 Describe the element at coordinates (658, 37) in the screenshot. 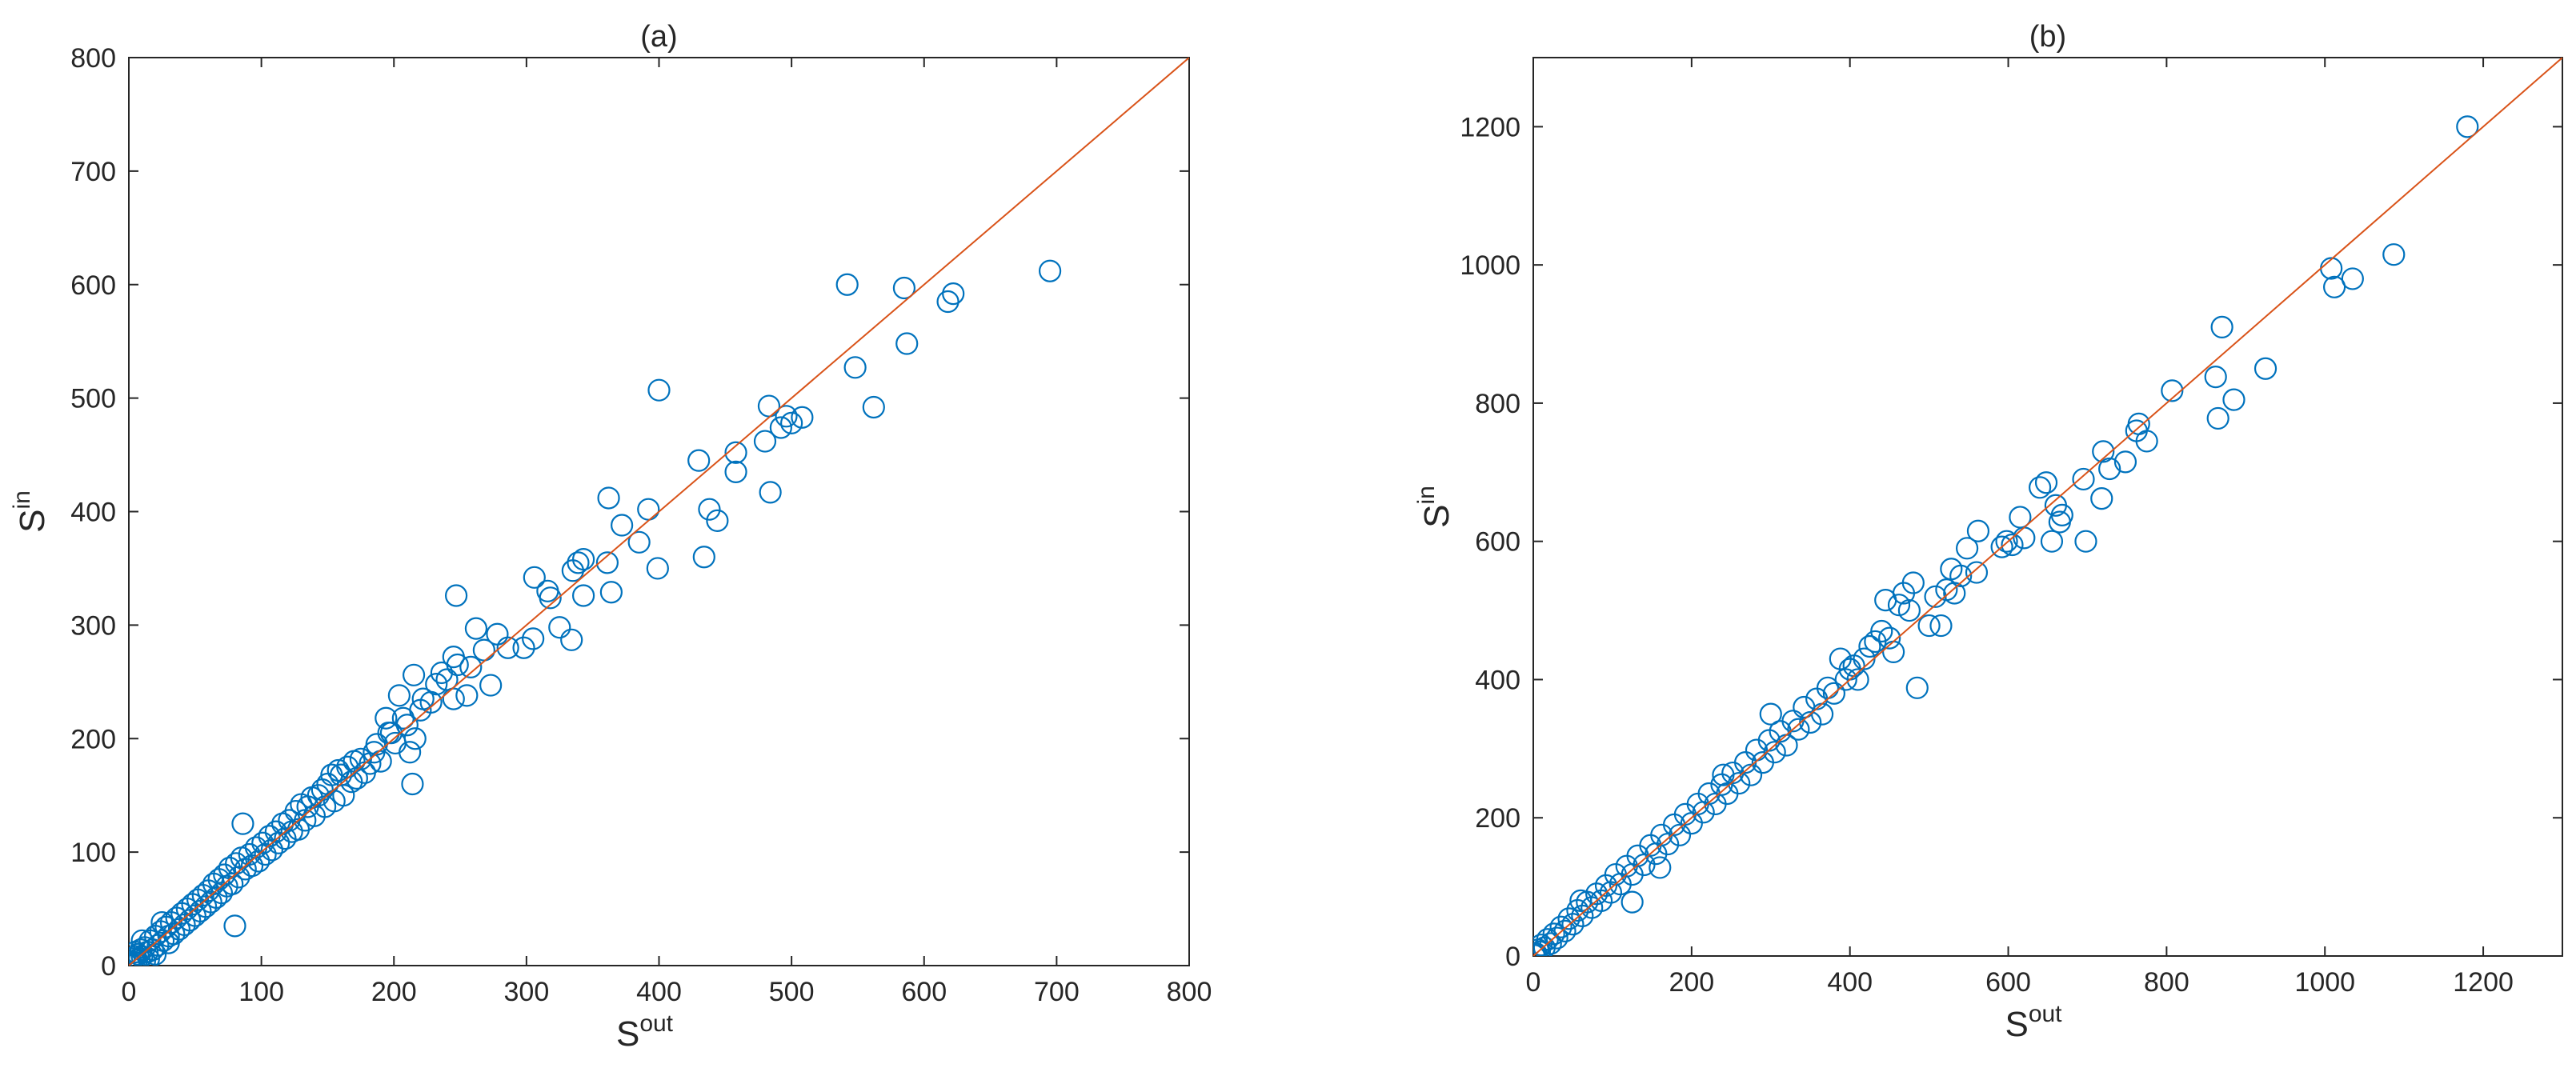

I see `chart-title: (a)` at that location.